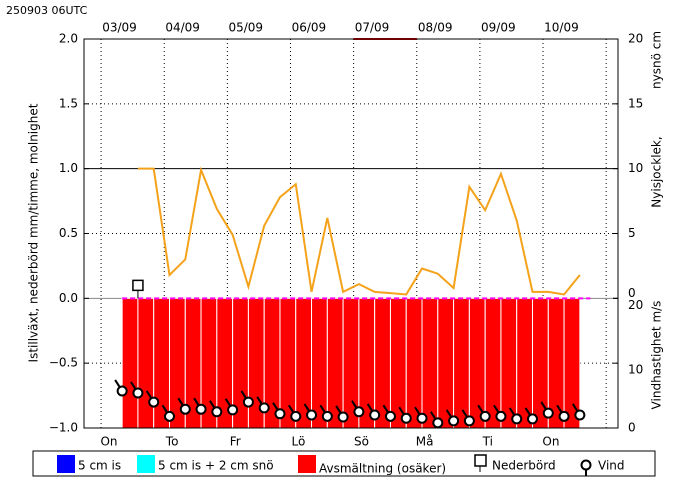 This screenshot has width=688, height=486. I want to click on x-bottom-tick-label: Ti, so click(487, 442).